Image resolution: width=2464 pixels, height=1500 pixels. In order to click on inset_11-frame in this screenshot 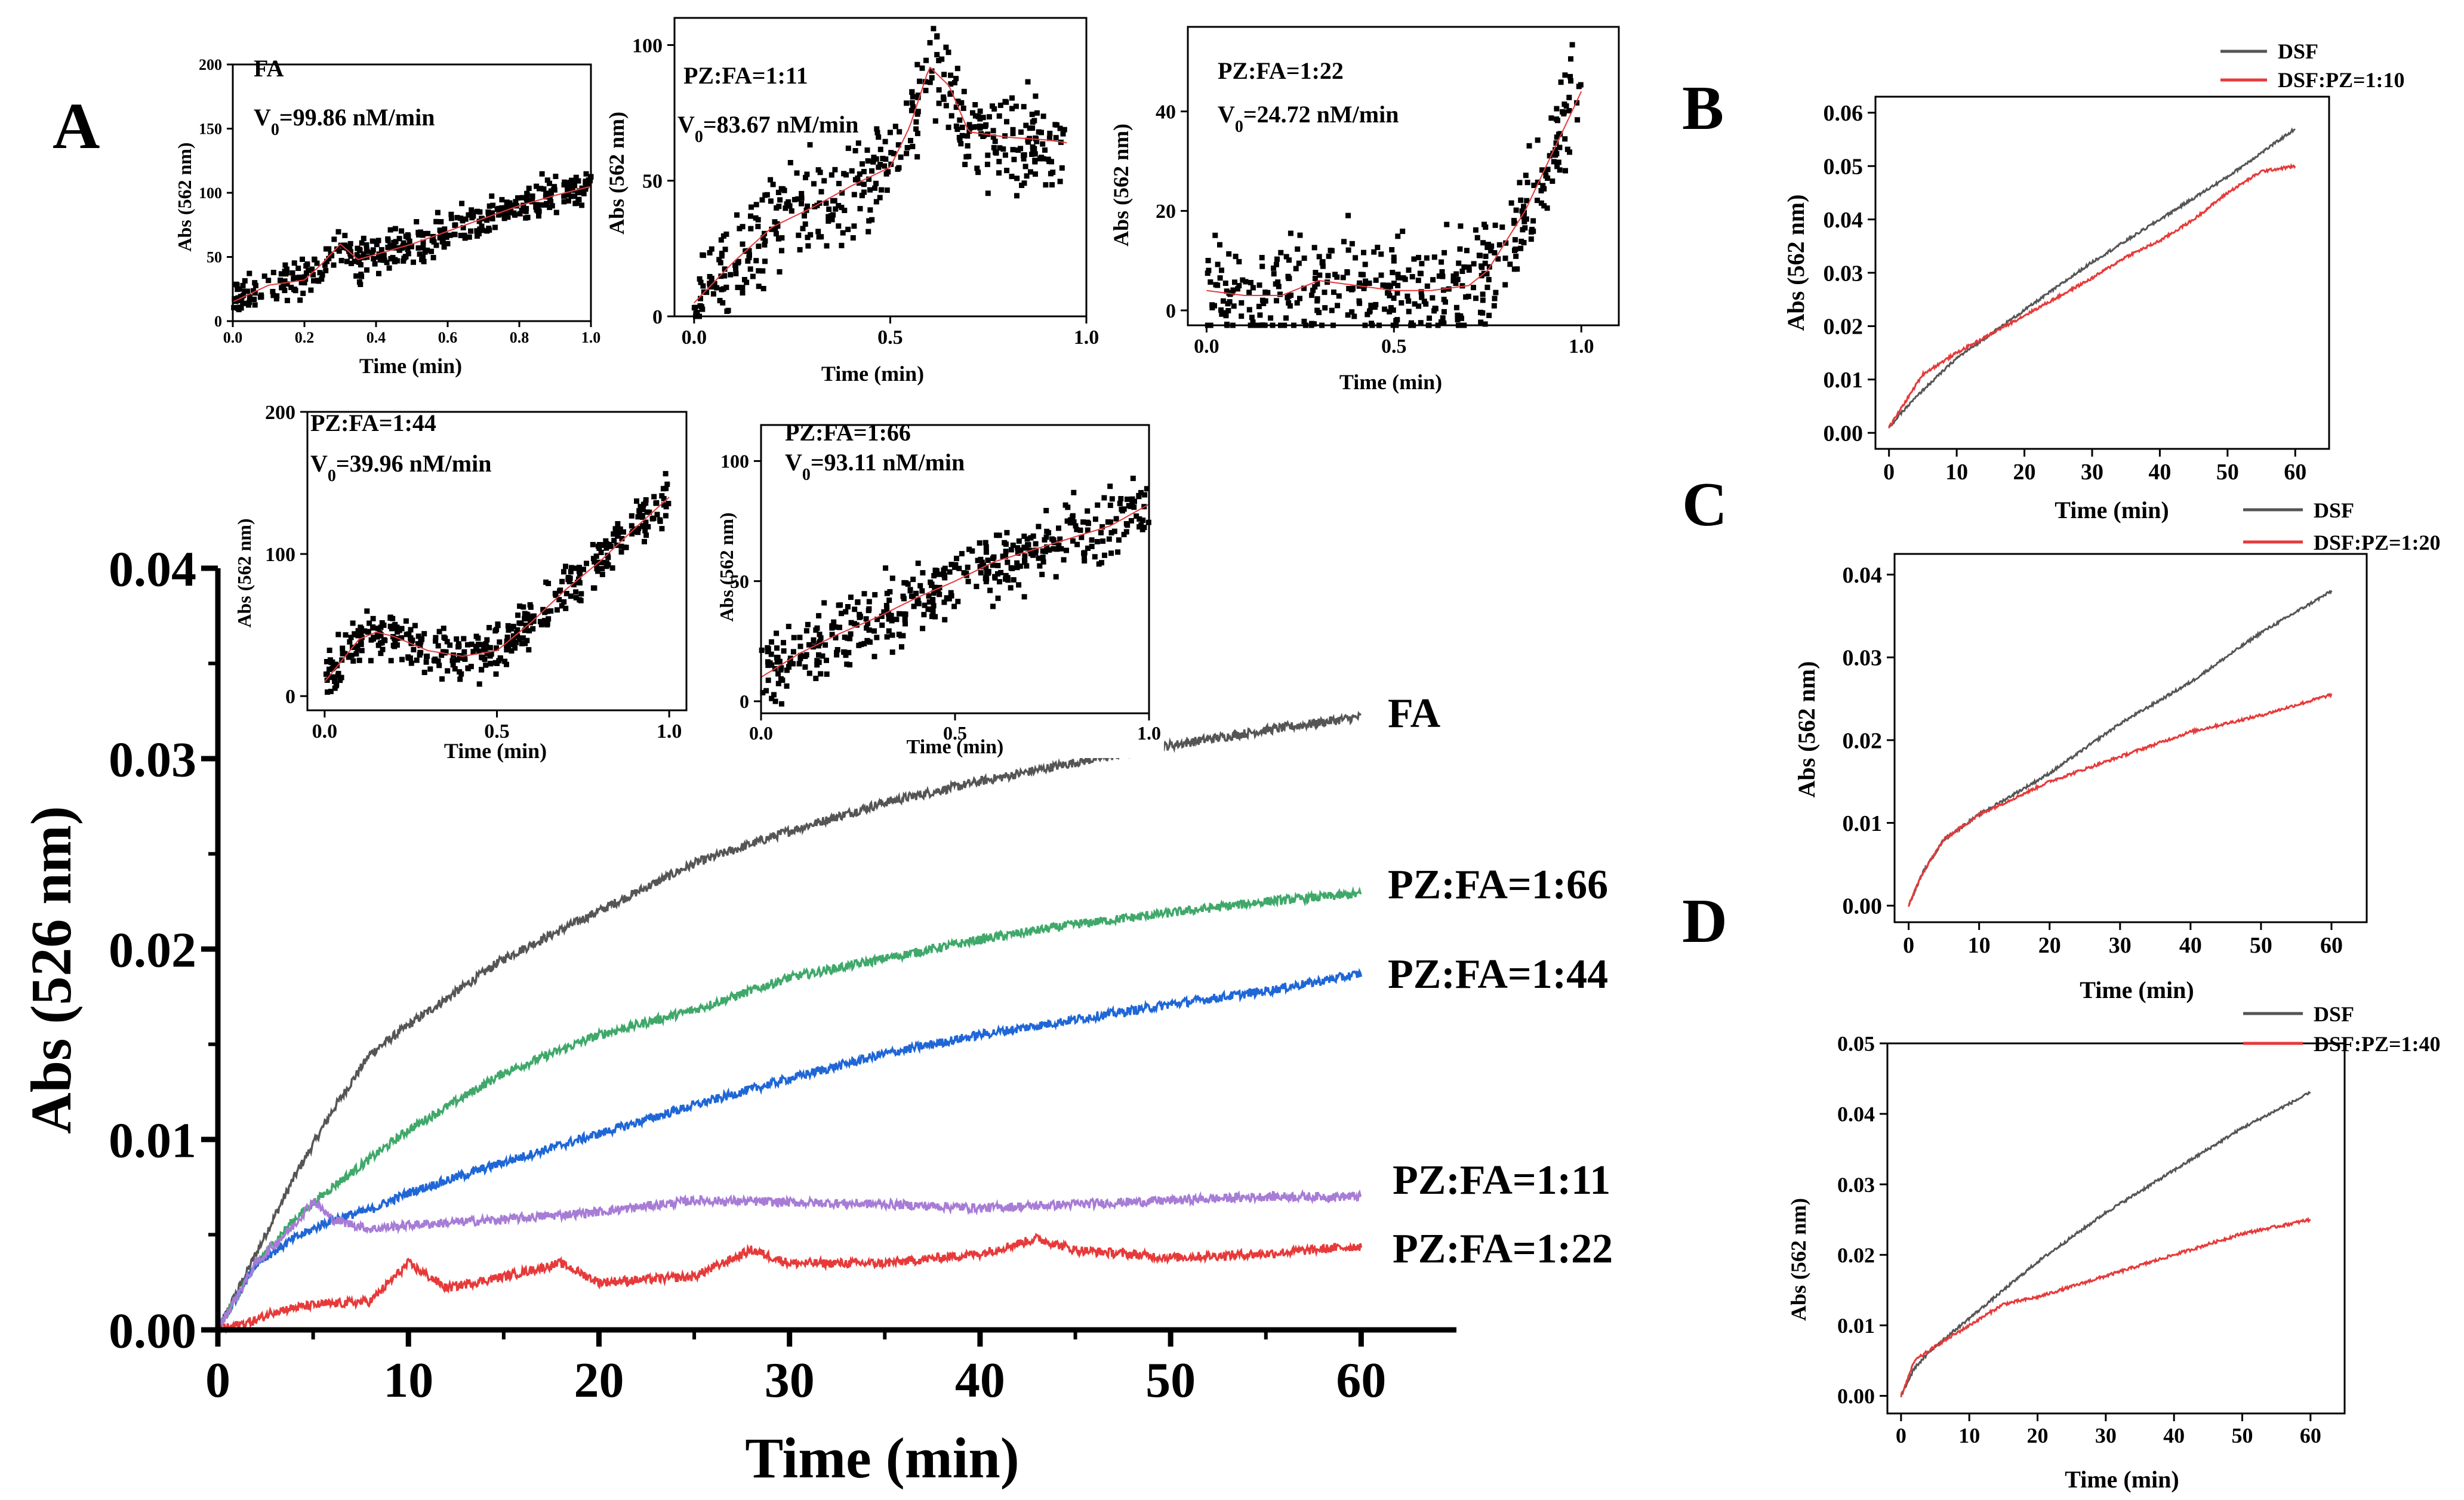, I will do `click(880, 167)`.